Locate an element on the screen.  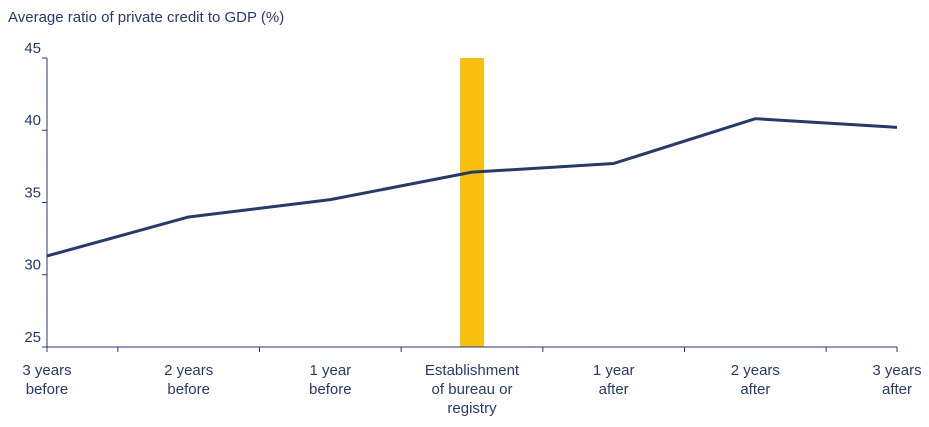
x-tick-label: 1 year after is located at coordinates (614, 380).